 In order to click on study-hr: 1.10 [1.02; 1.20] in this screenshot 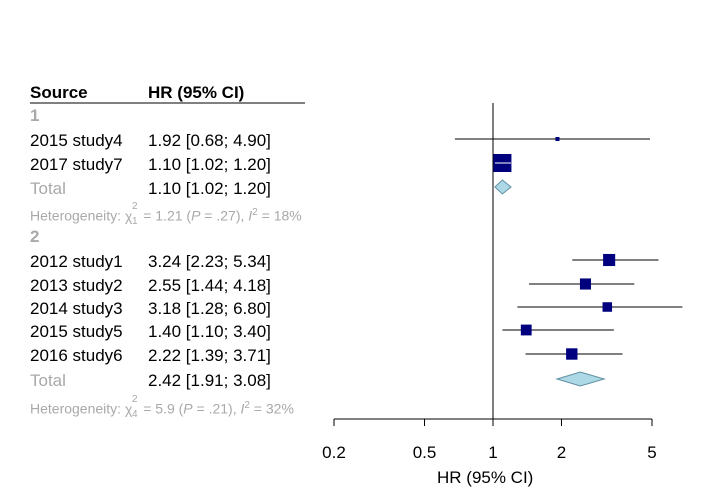, I will do `click(209, 164)`.